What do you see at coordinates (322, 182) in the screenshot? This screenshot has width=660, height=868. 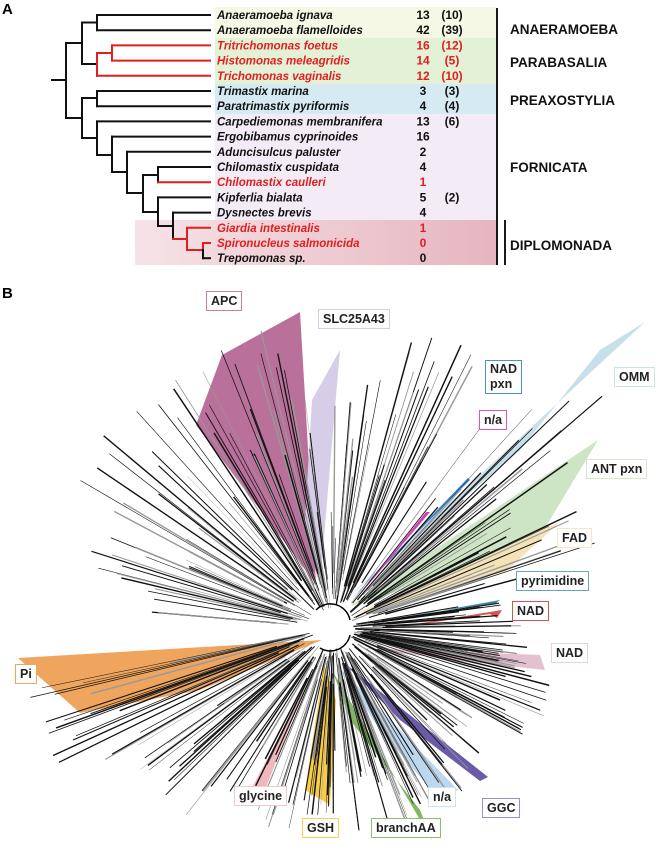 I see `taxon-row: Chilomastix caulleri 1` at bounding box center [322, 182].